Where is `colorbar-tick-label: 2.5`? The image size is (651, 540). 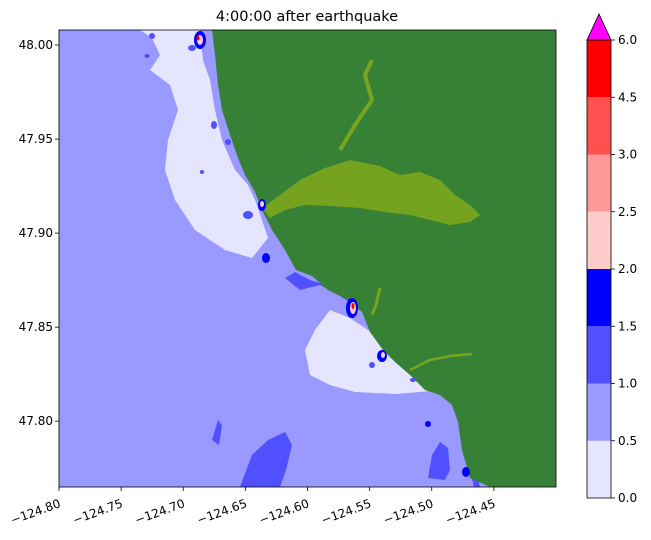 colorbar-tick-label: 2.5 is located at coordinates (627, 212).